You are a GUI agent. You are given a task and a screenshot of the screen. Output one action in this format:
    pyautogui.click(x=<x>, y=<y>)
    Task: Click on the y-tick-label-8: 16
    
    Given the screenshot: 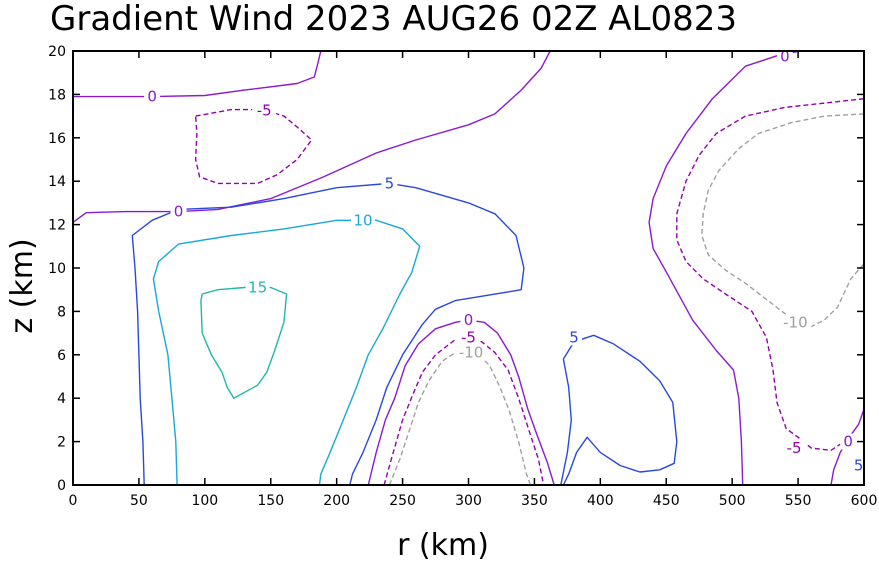 What is the action you would take?
    pyautogui.click(x=57, y=139)
    